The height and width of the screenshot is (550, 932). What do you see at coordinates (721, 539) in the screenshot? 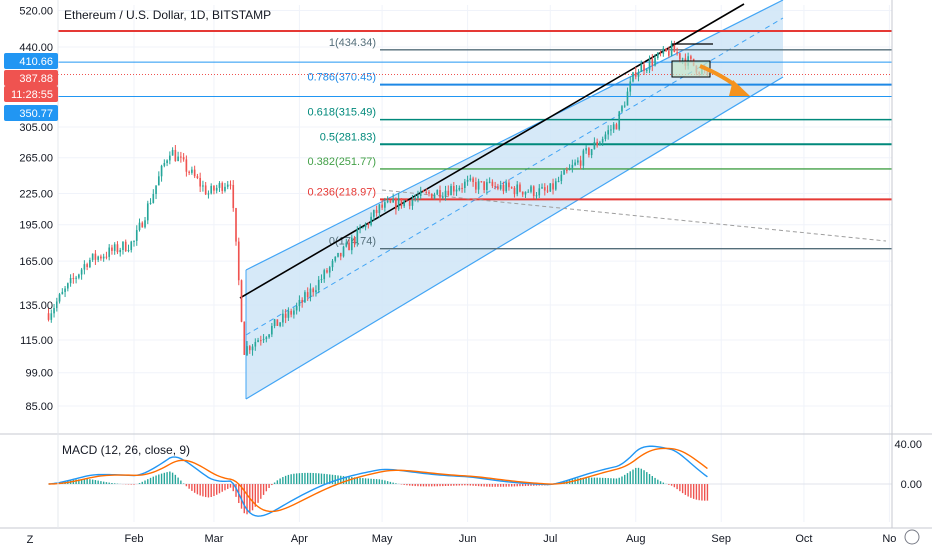
I see `time-tick-label: Sep` at bounding box center [721, 539].